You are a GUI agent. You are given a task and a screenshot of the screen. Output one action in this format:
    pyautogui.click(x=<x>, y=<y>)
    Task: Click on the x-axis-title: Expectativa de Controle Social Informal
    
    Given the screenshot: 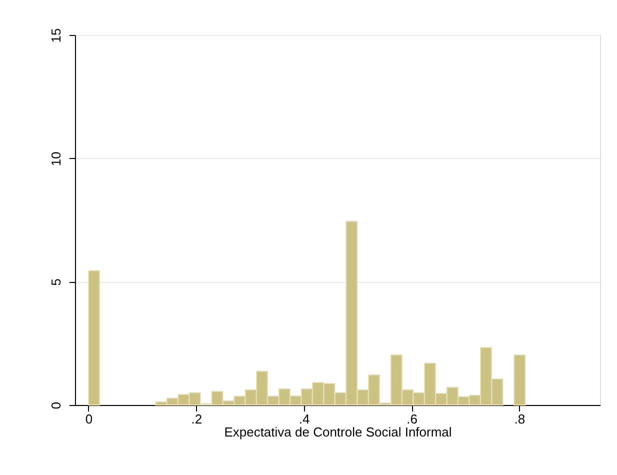 What is the action you would take?
    pyautogui.click(x=338, y=432)
    